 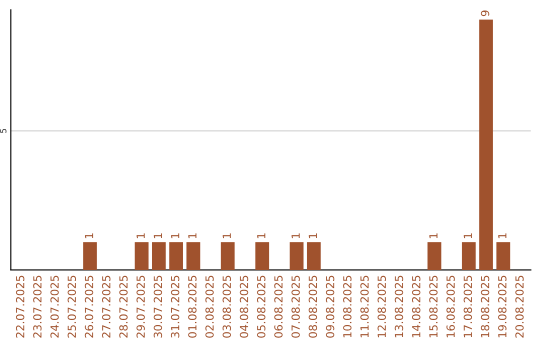 What do you see at coordinates (364, 307) in the screenshot?
I see `x-tick-label: 11.08.2025` at bounding box center [364, 307].